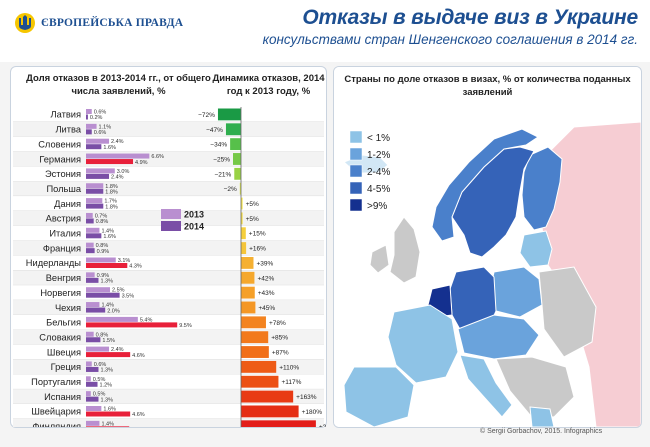 Image resolution: width=650 pixels, height=447 pixels. I want to click on country-label: Норвегия, so click(60, 293).